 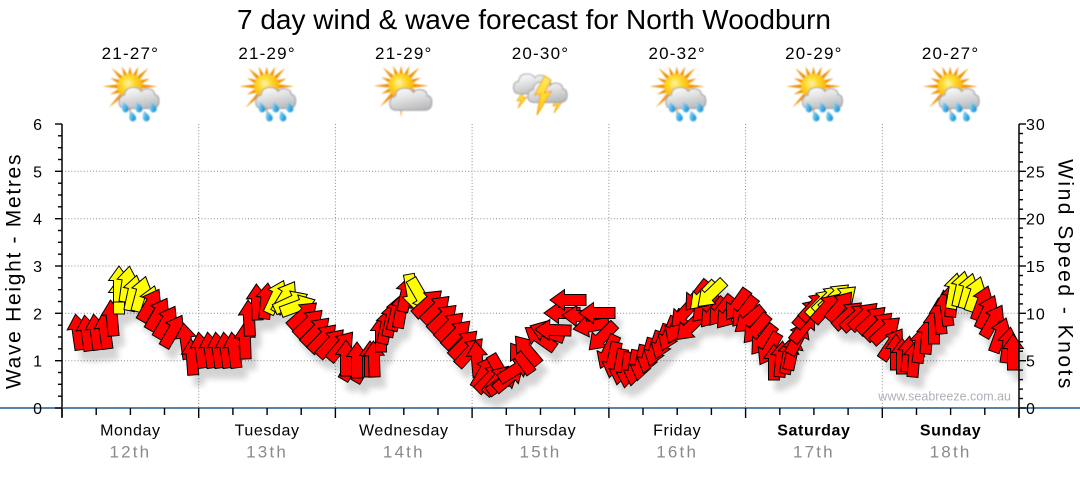 I want to click on svg-text: 20-27°, so click(x=950, y=53).